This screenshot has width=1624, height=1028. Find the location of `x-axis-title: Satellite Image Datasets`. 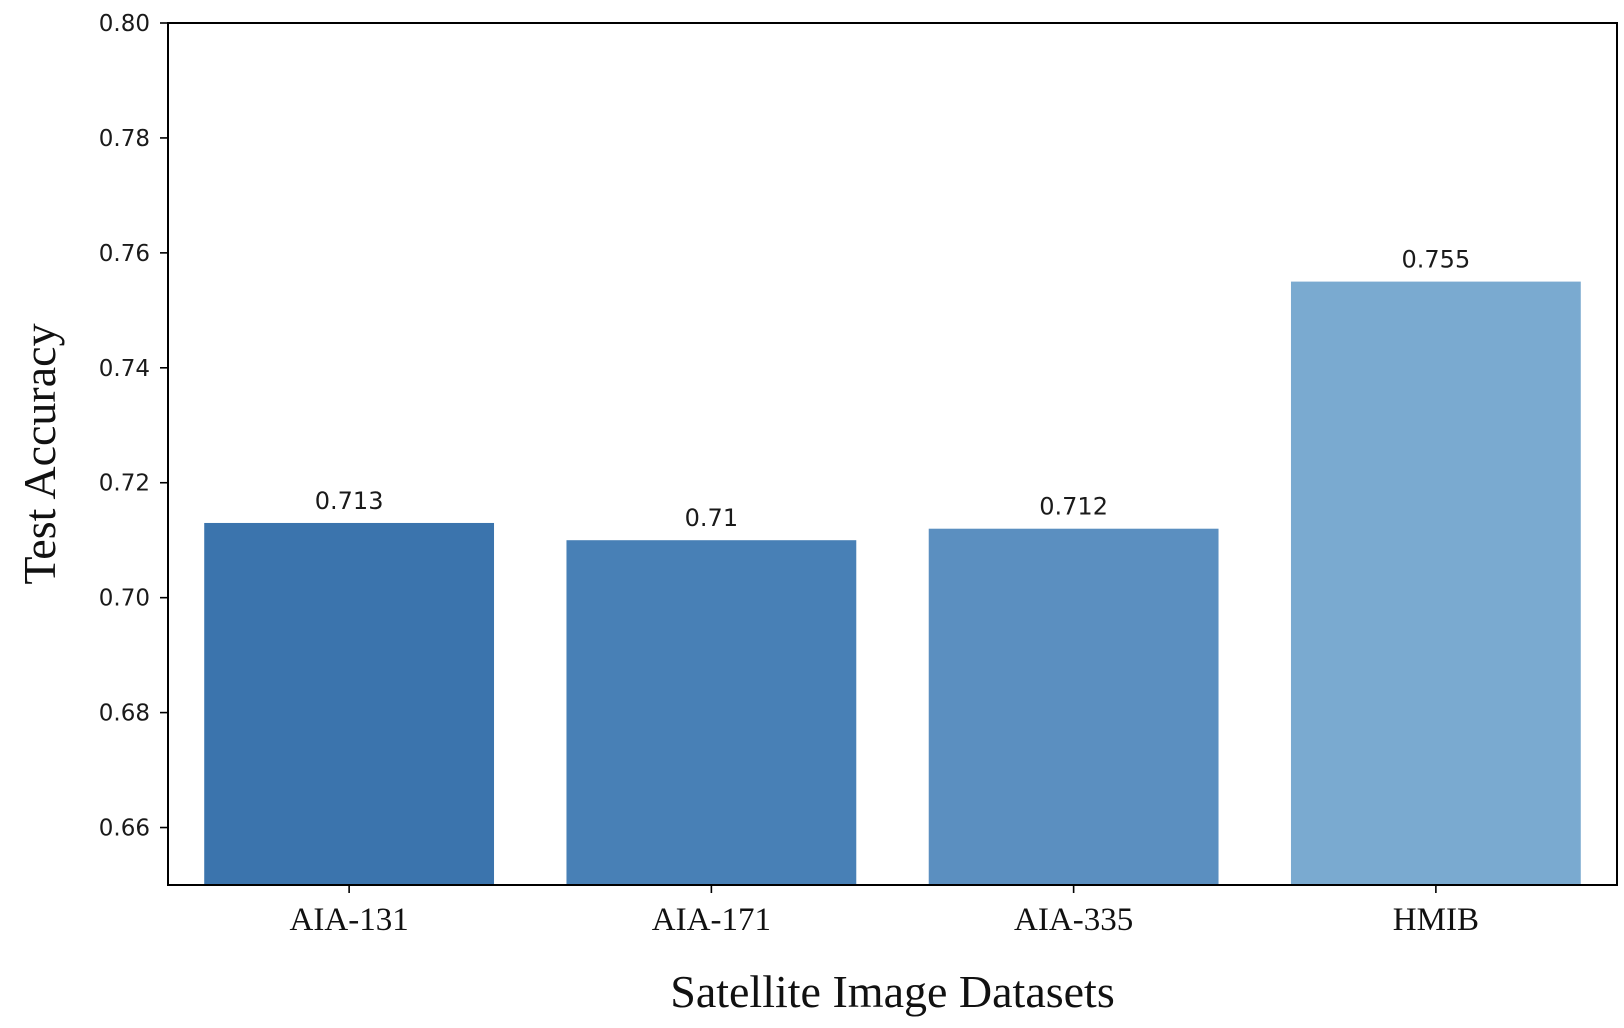

x-axis-title: Satellite Image Datasets is located at coordinates (892, 991).